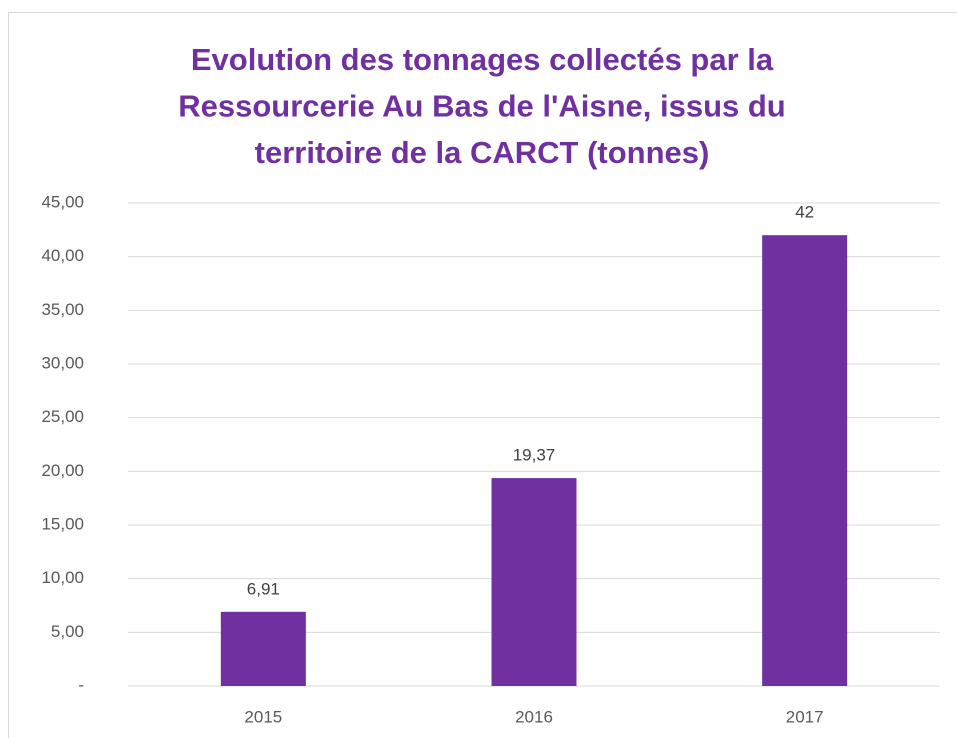 The image size is (957, 738). I want to click on data-label: 6,91, so click(263, 588).